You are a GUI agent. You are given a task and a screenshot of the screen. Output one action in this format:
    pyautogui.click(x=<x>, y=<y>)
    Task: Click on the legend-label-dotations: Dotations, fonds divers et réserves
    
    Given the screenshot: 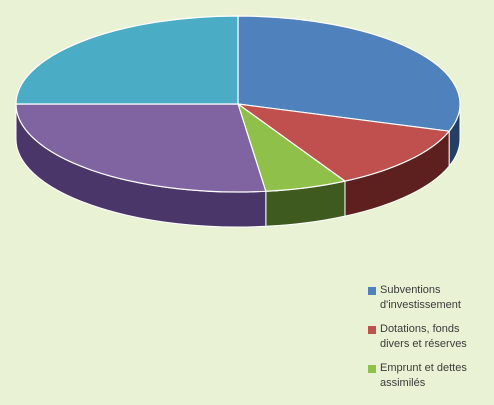 What is the action you would take?
    pyautogui.click(x=423, y=337)
    